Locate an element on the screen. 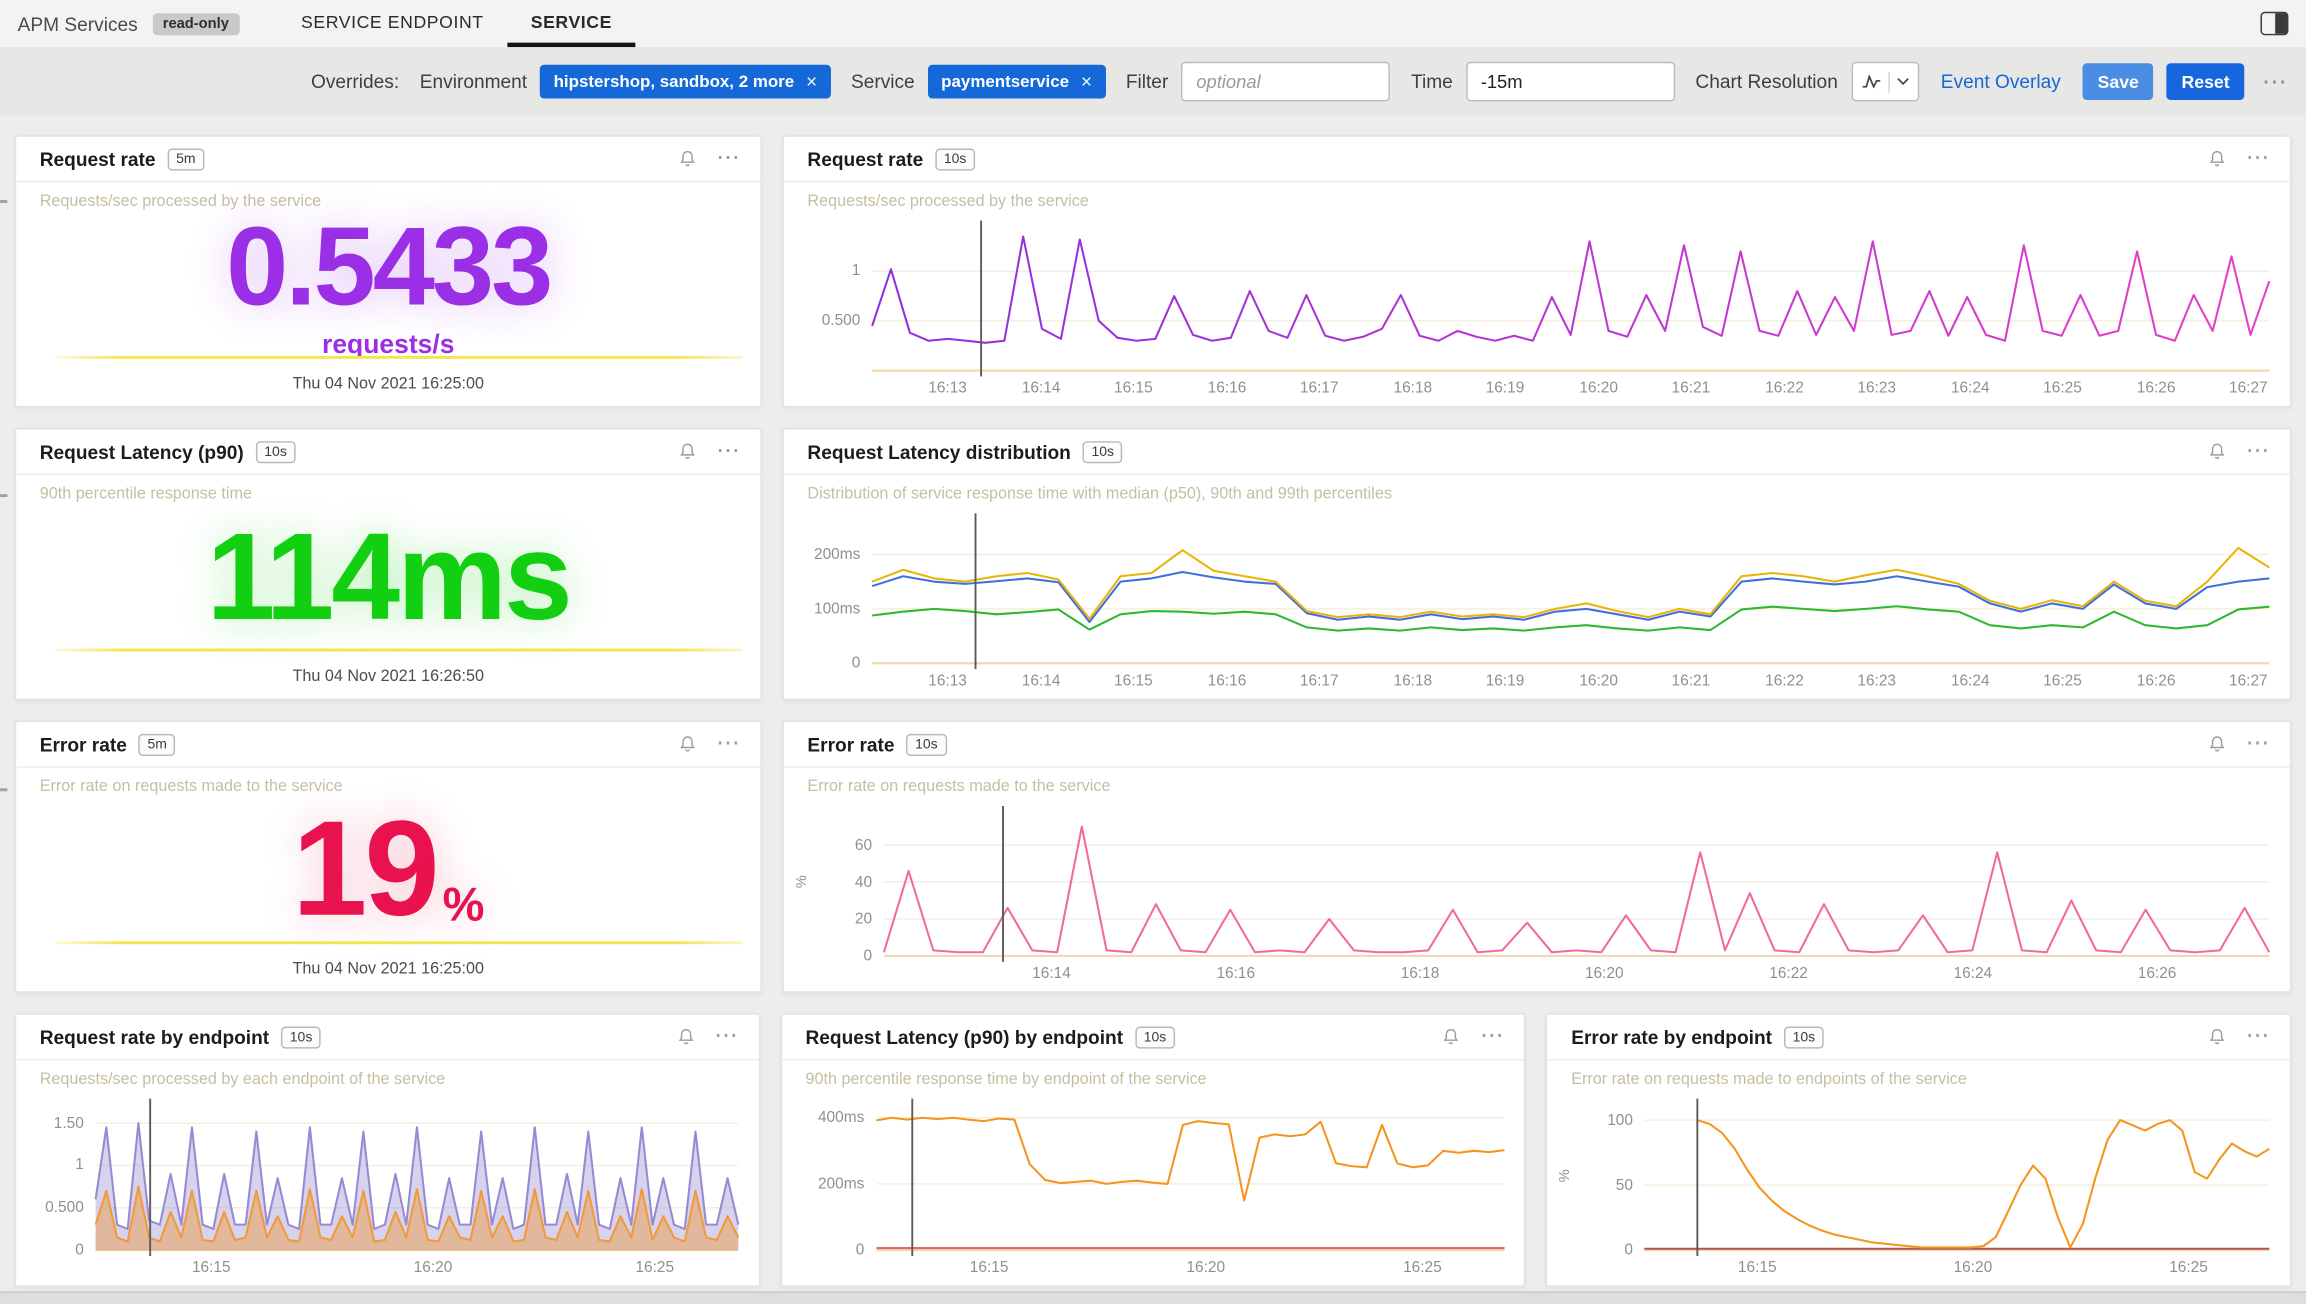 This screenshot has height=1304, width=2306. y-tick-label: 400ms is located at coordinates (841, 1117).